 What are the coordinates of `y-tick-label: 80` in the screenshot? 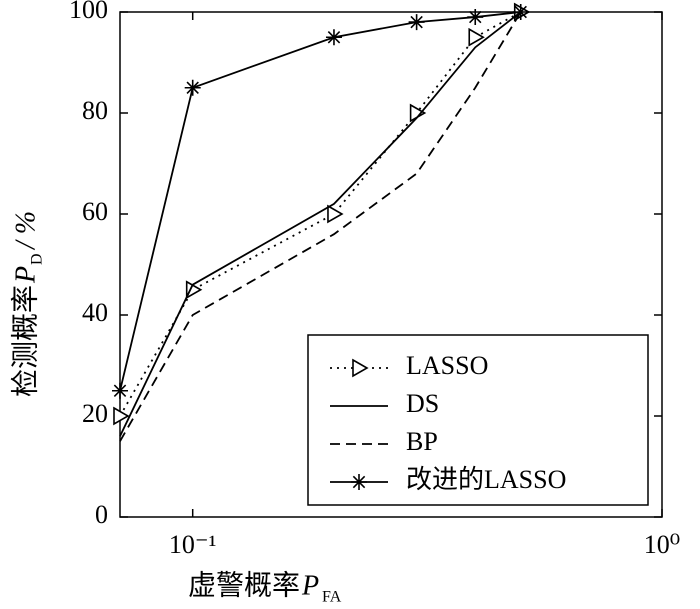 It's located at (95, 110).